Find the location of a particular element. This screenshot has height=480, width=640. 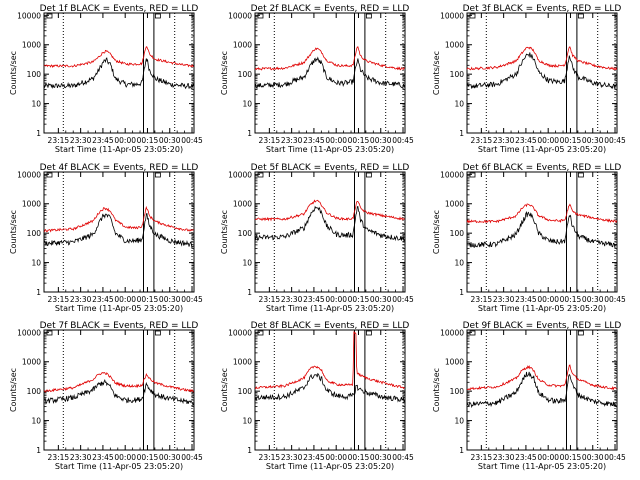

panel-title: Det 8f BLACK = Events, RED = LLD is located at coordinates (330, 326).